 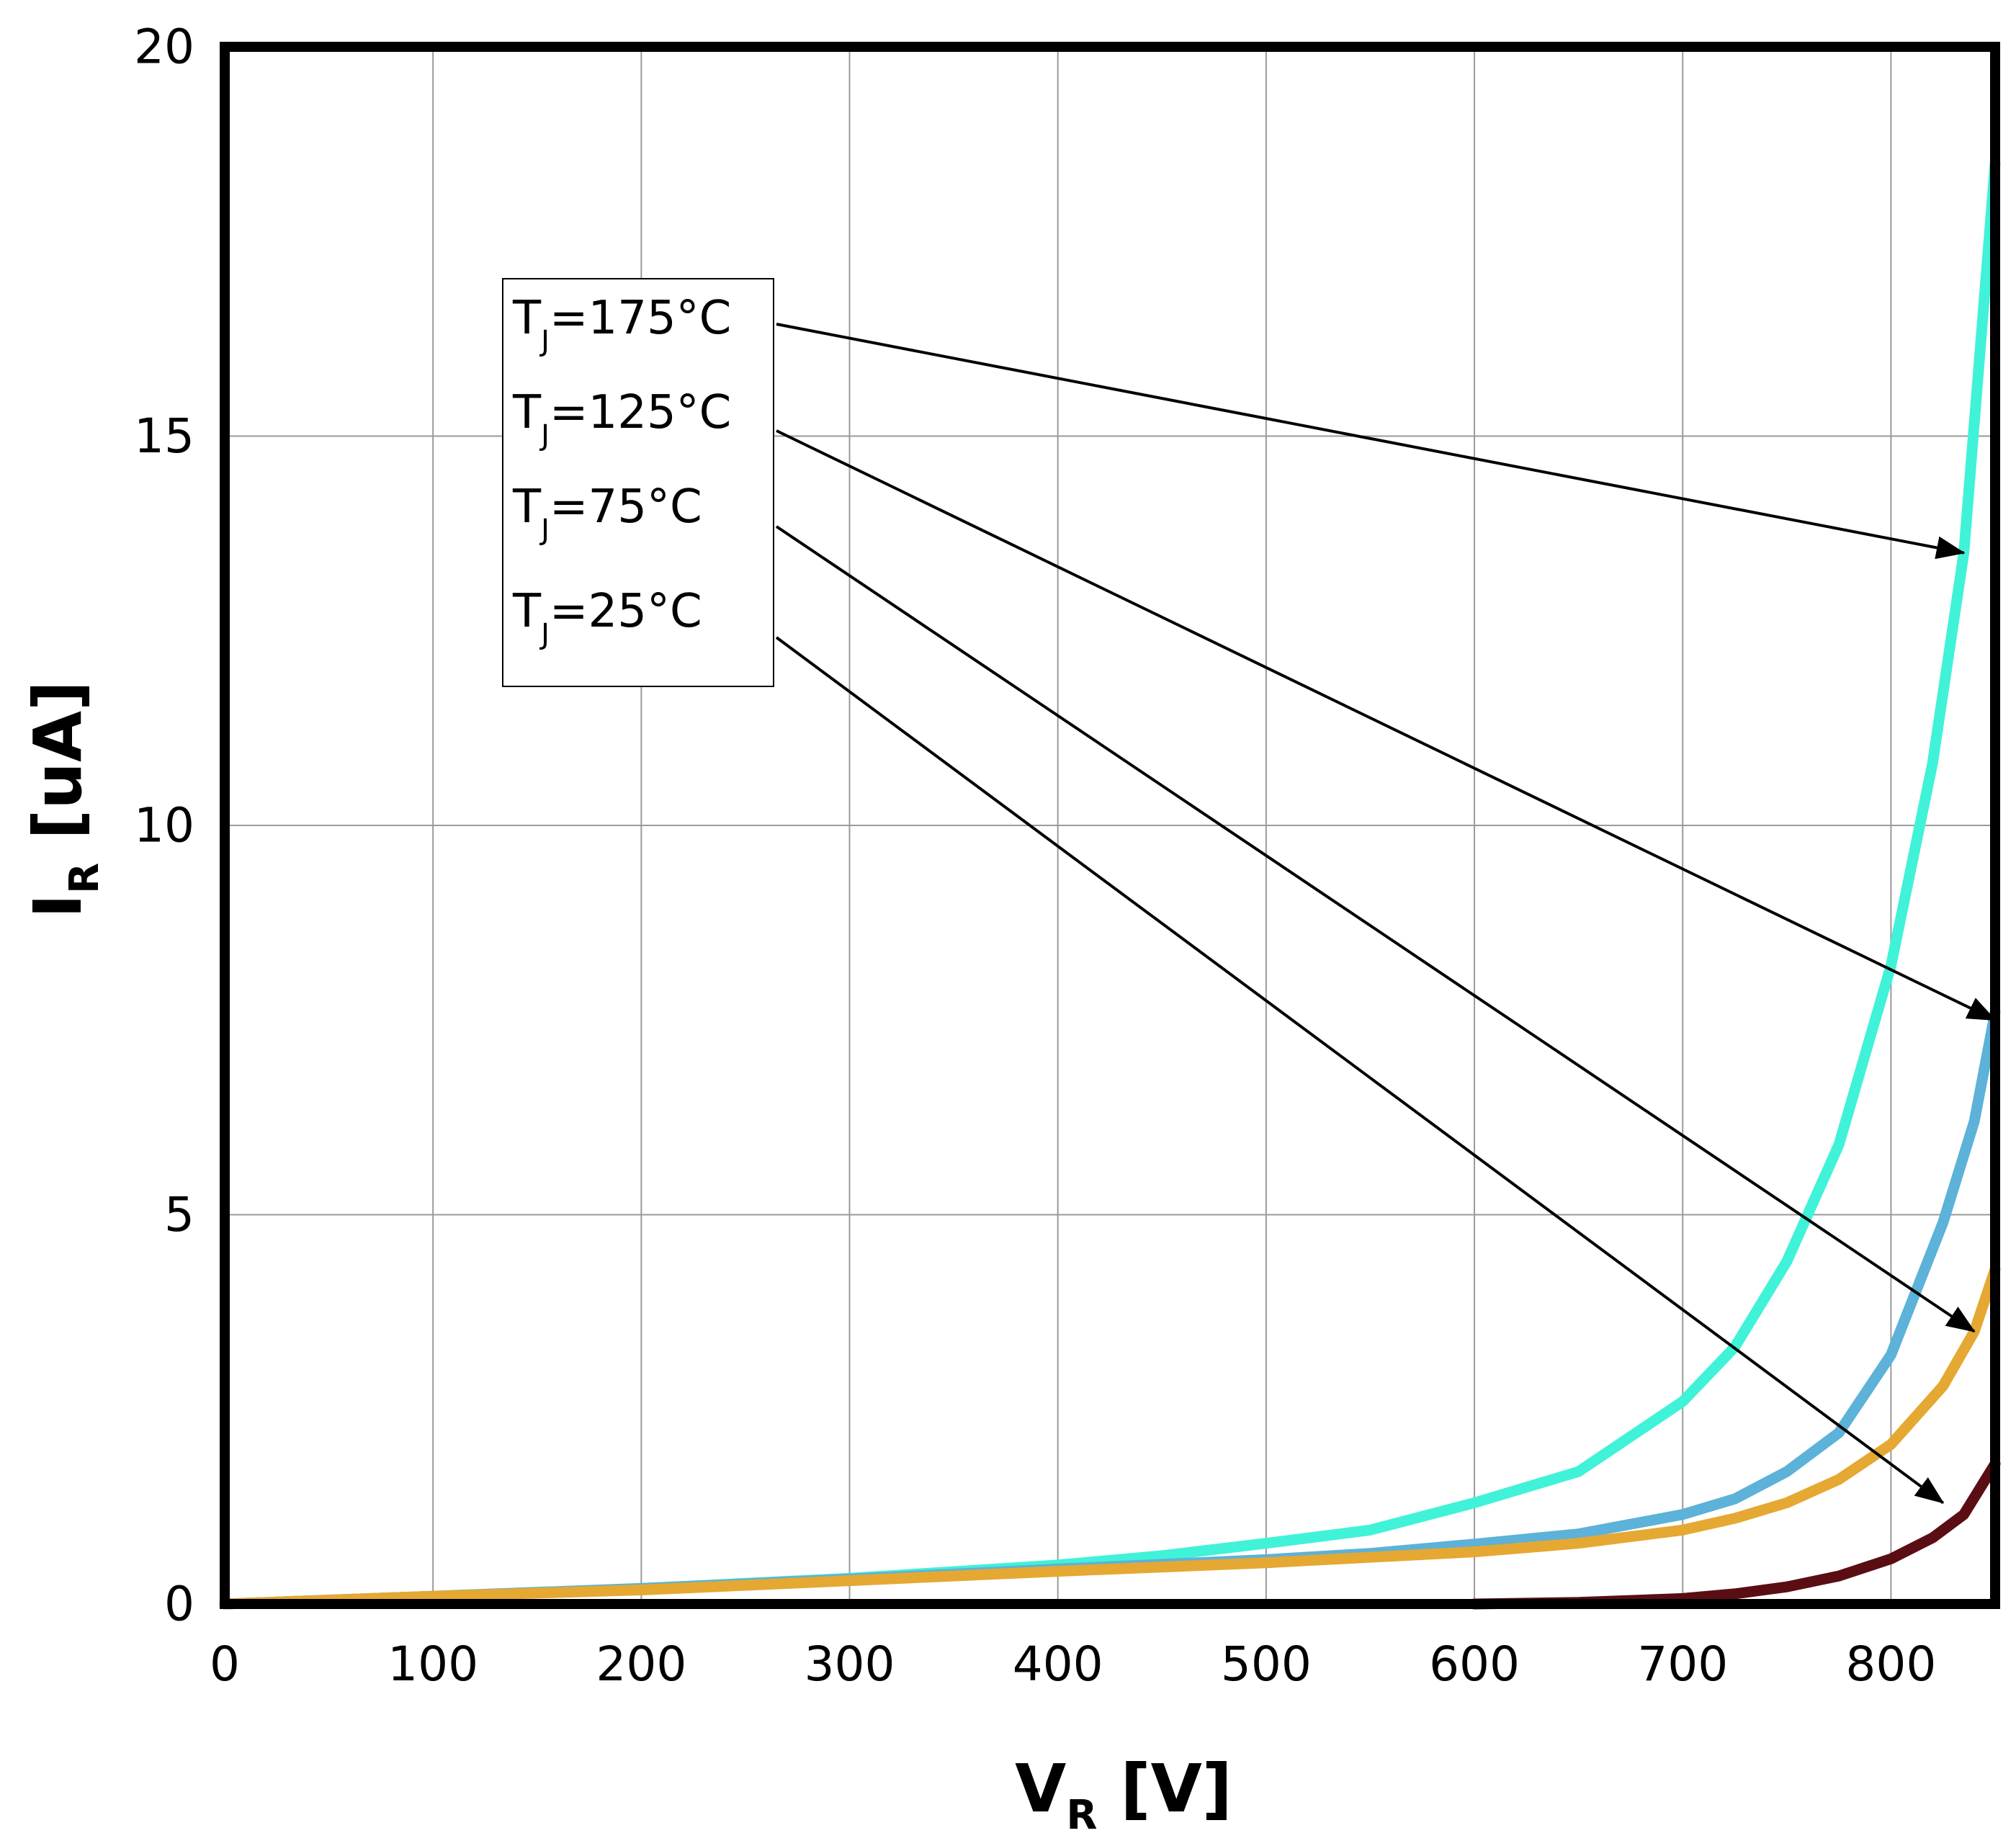 What do you see at coordinates (1165, 1789) in the screenshot?
I see `x-axis-title-unit: [V]` at bounding box center [1165, 1789].